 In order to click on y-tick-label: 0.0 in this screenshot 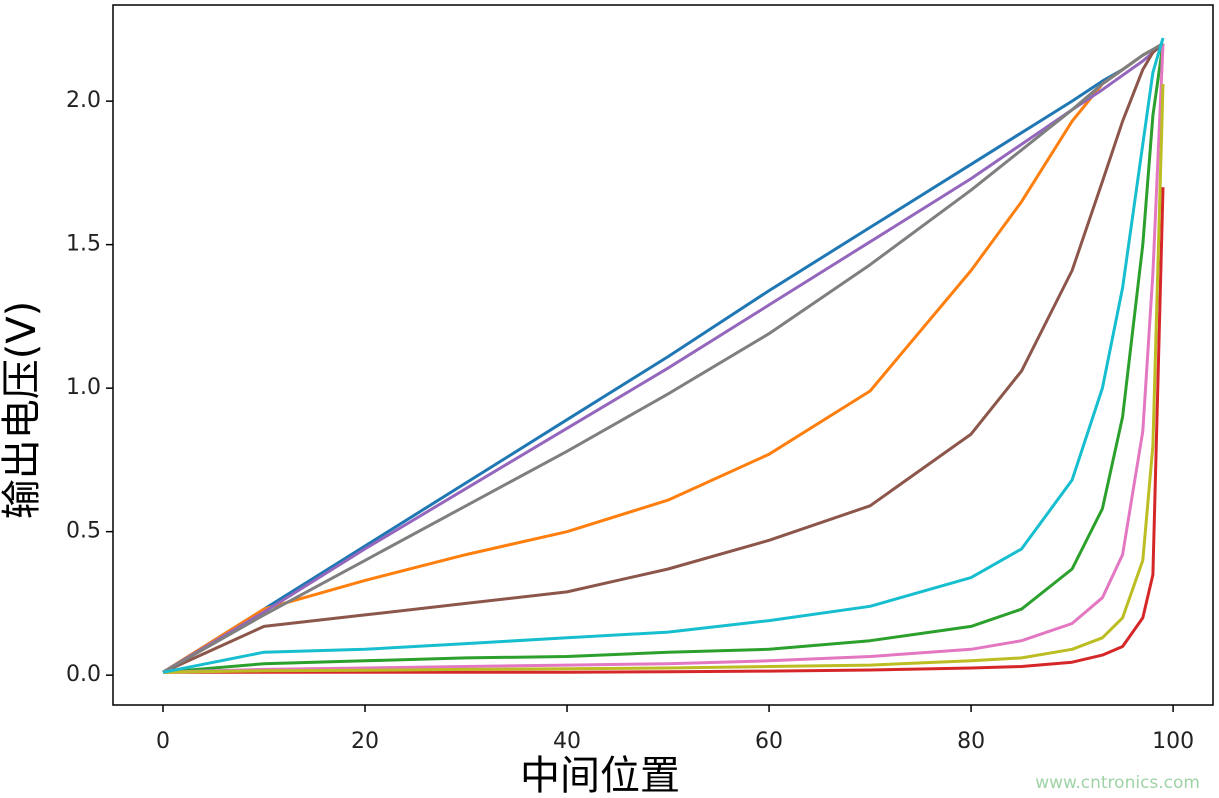, I will do `click(83, 674)`.